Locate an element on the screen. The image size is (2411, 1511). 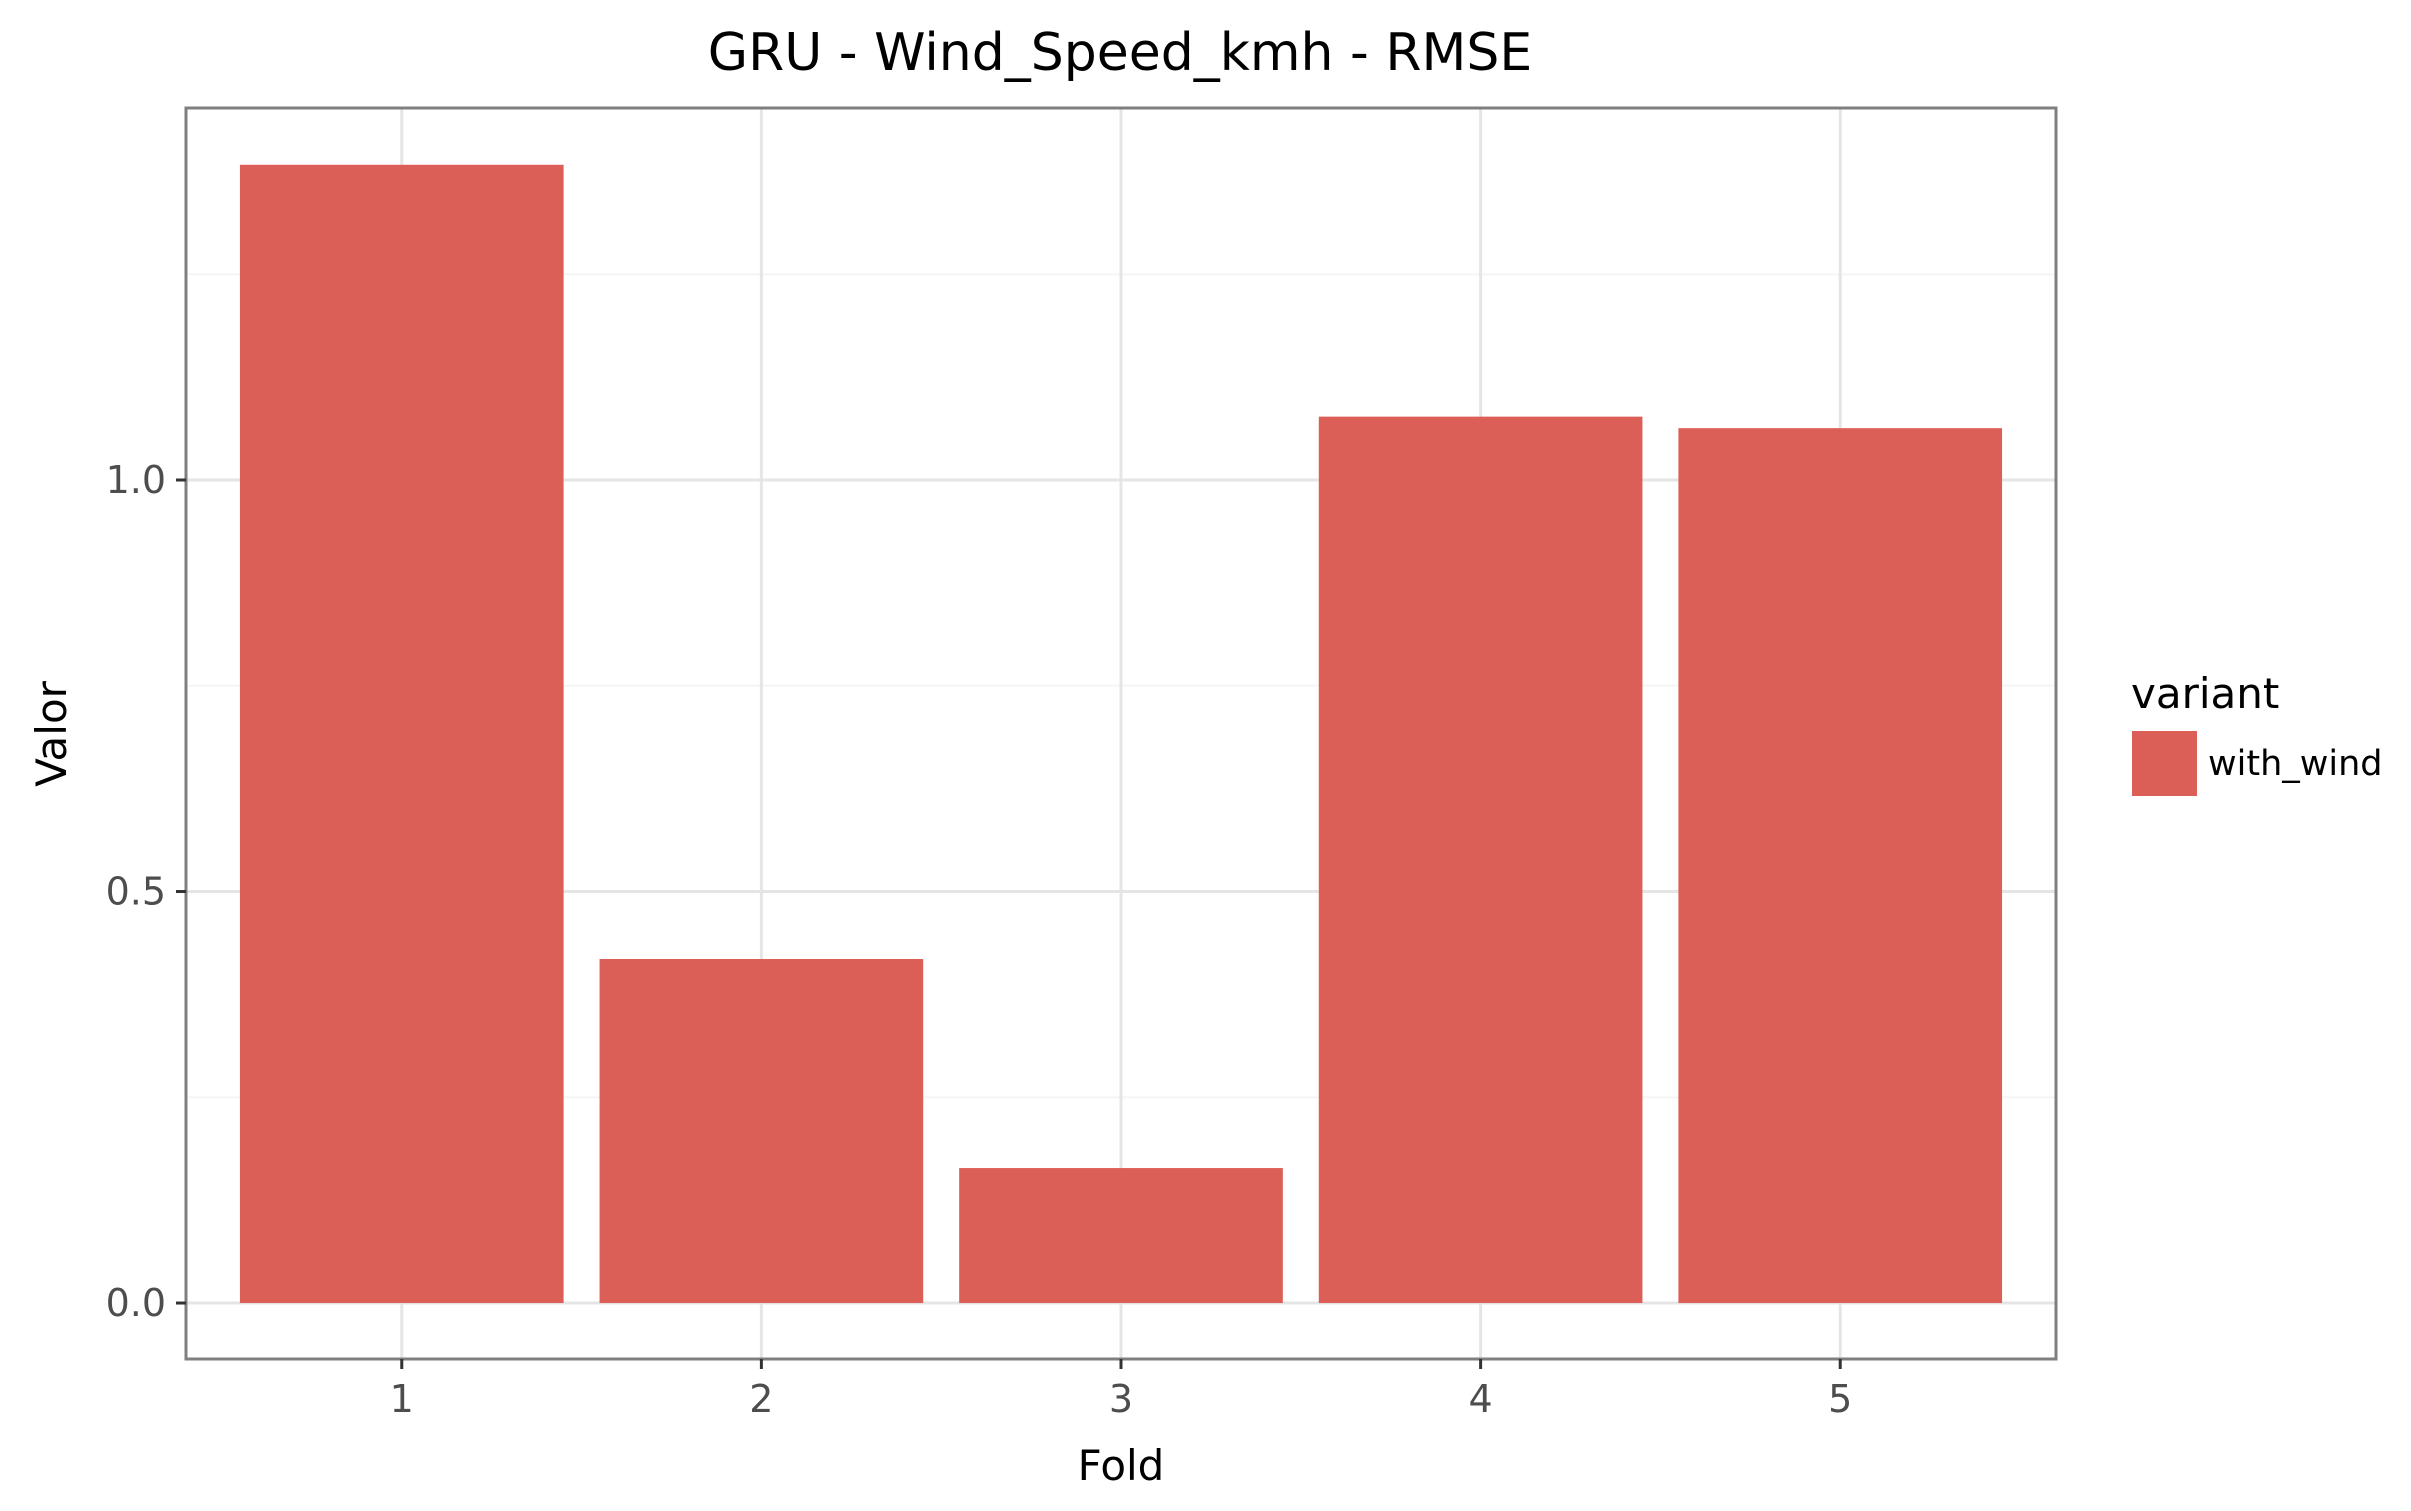
y-axis-title: Valor is located at coordinates (51, 733).